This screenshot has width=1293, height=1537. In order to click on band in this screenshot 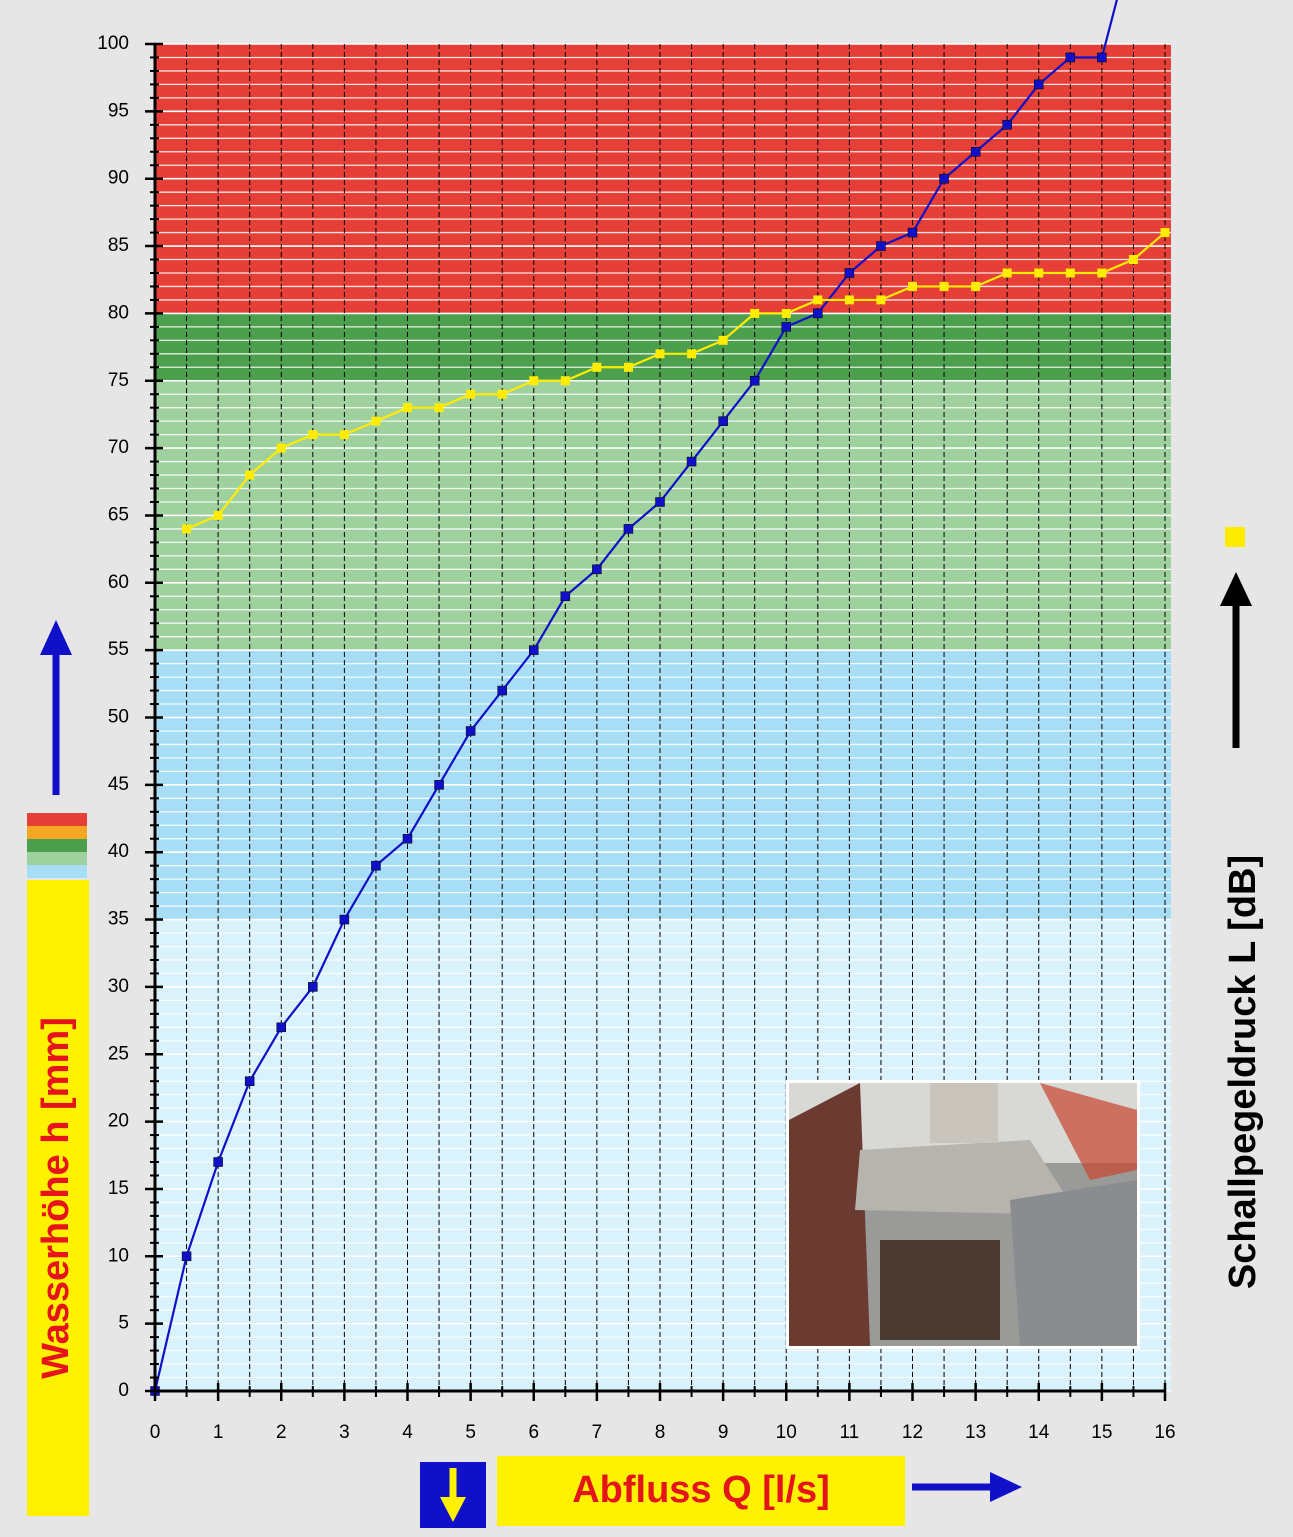, I will do `click(663, 347)`.